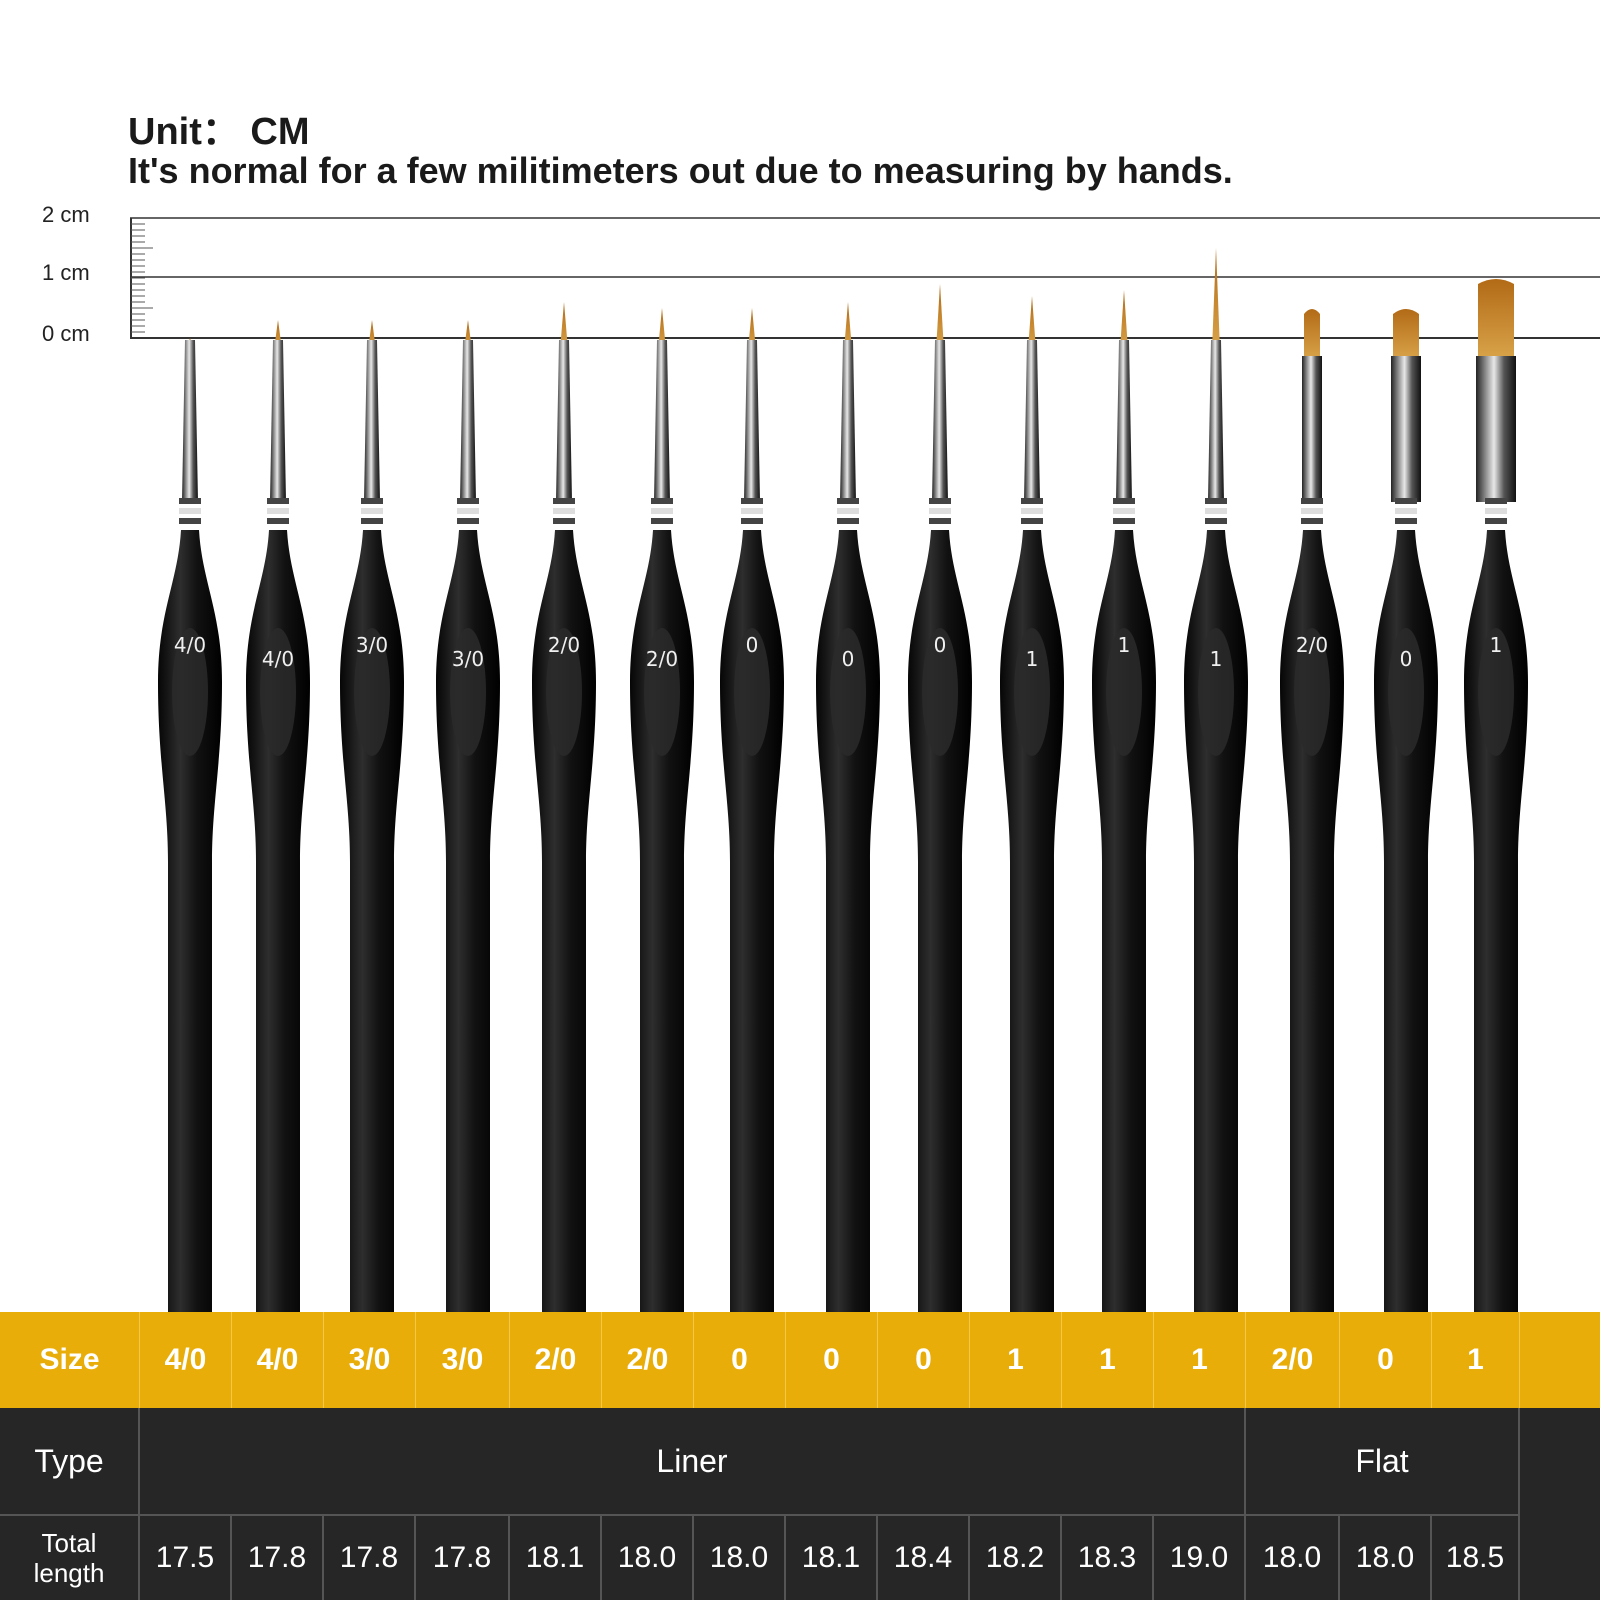  I want to click on type-header: Type, so click(70, 1462).